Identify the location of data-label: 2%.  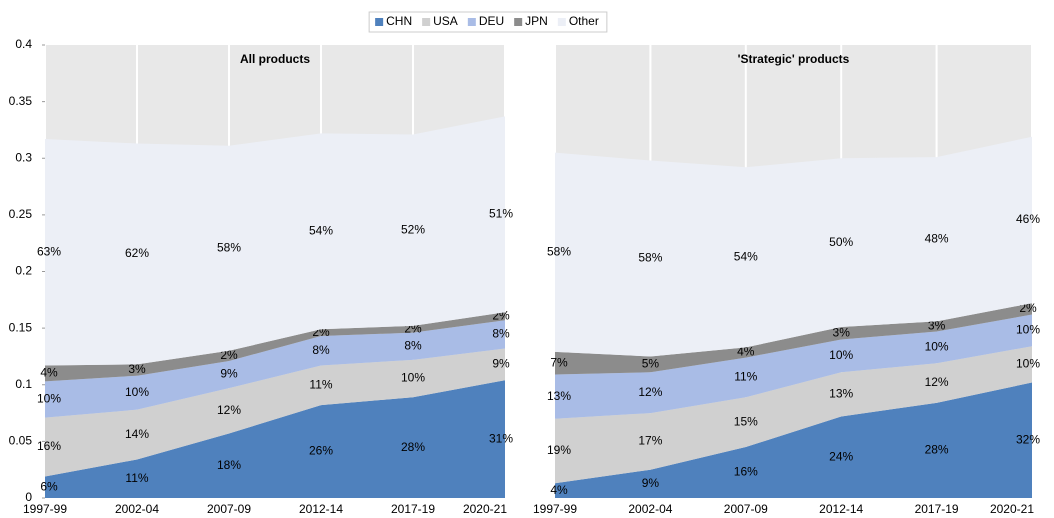
(229, 355).